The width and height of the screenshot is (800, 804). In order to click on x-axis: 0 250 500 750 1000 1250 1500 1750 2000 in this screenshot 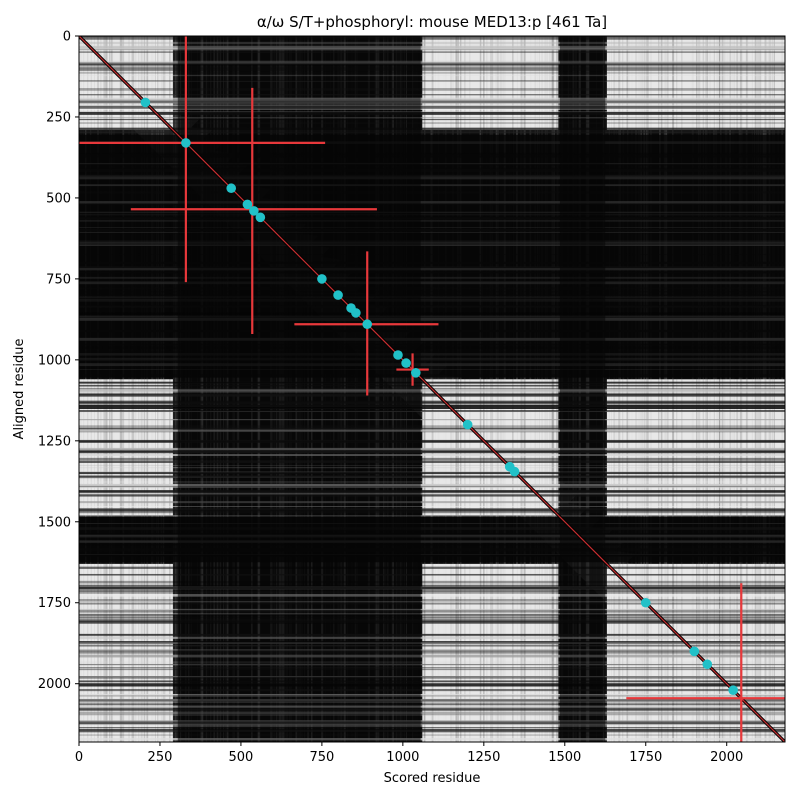, I will do `click(409, 753)`.